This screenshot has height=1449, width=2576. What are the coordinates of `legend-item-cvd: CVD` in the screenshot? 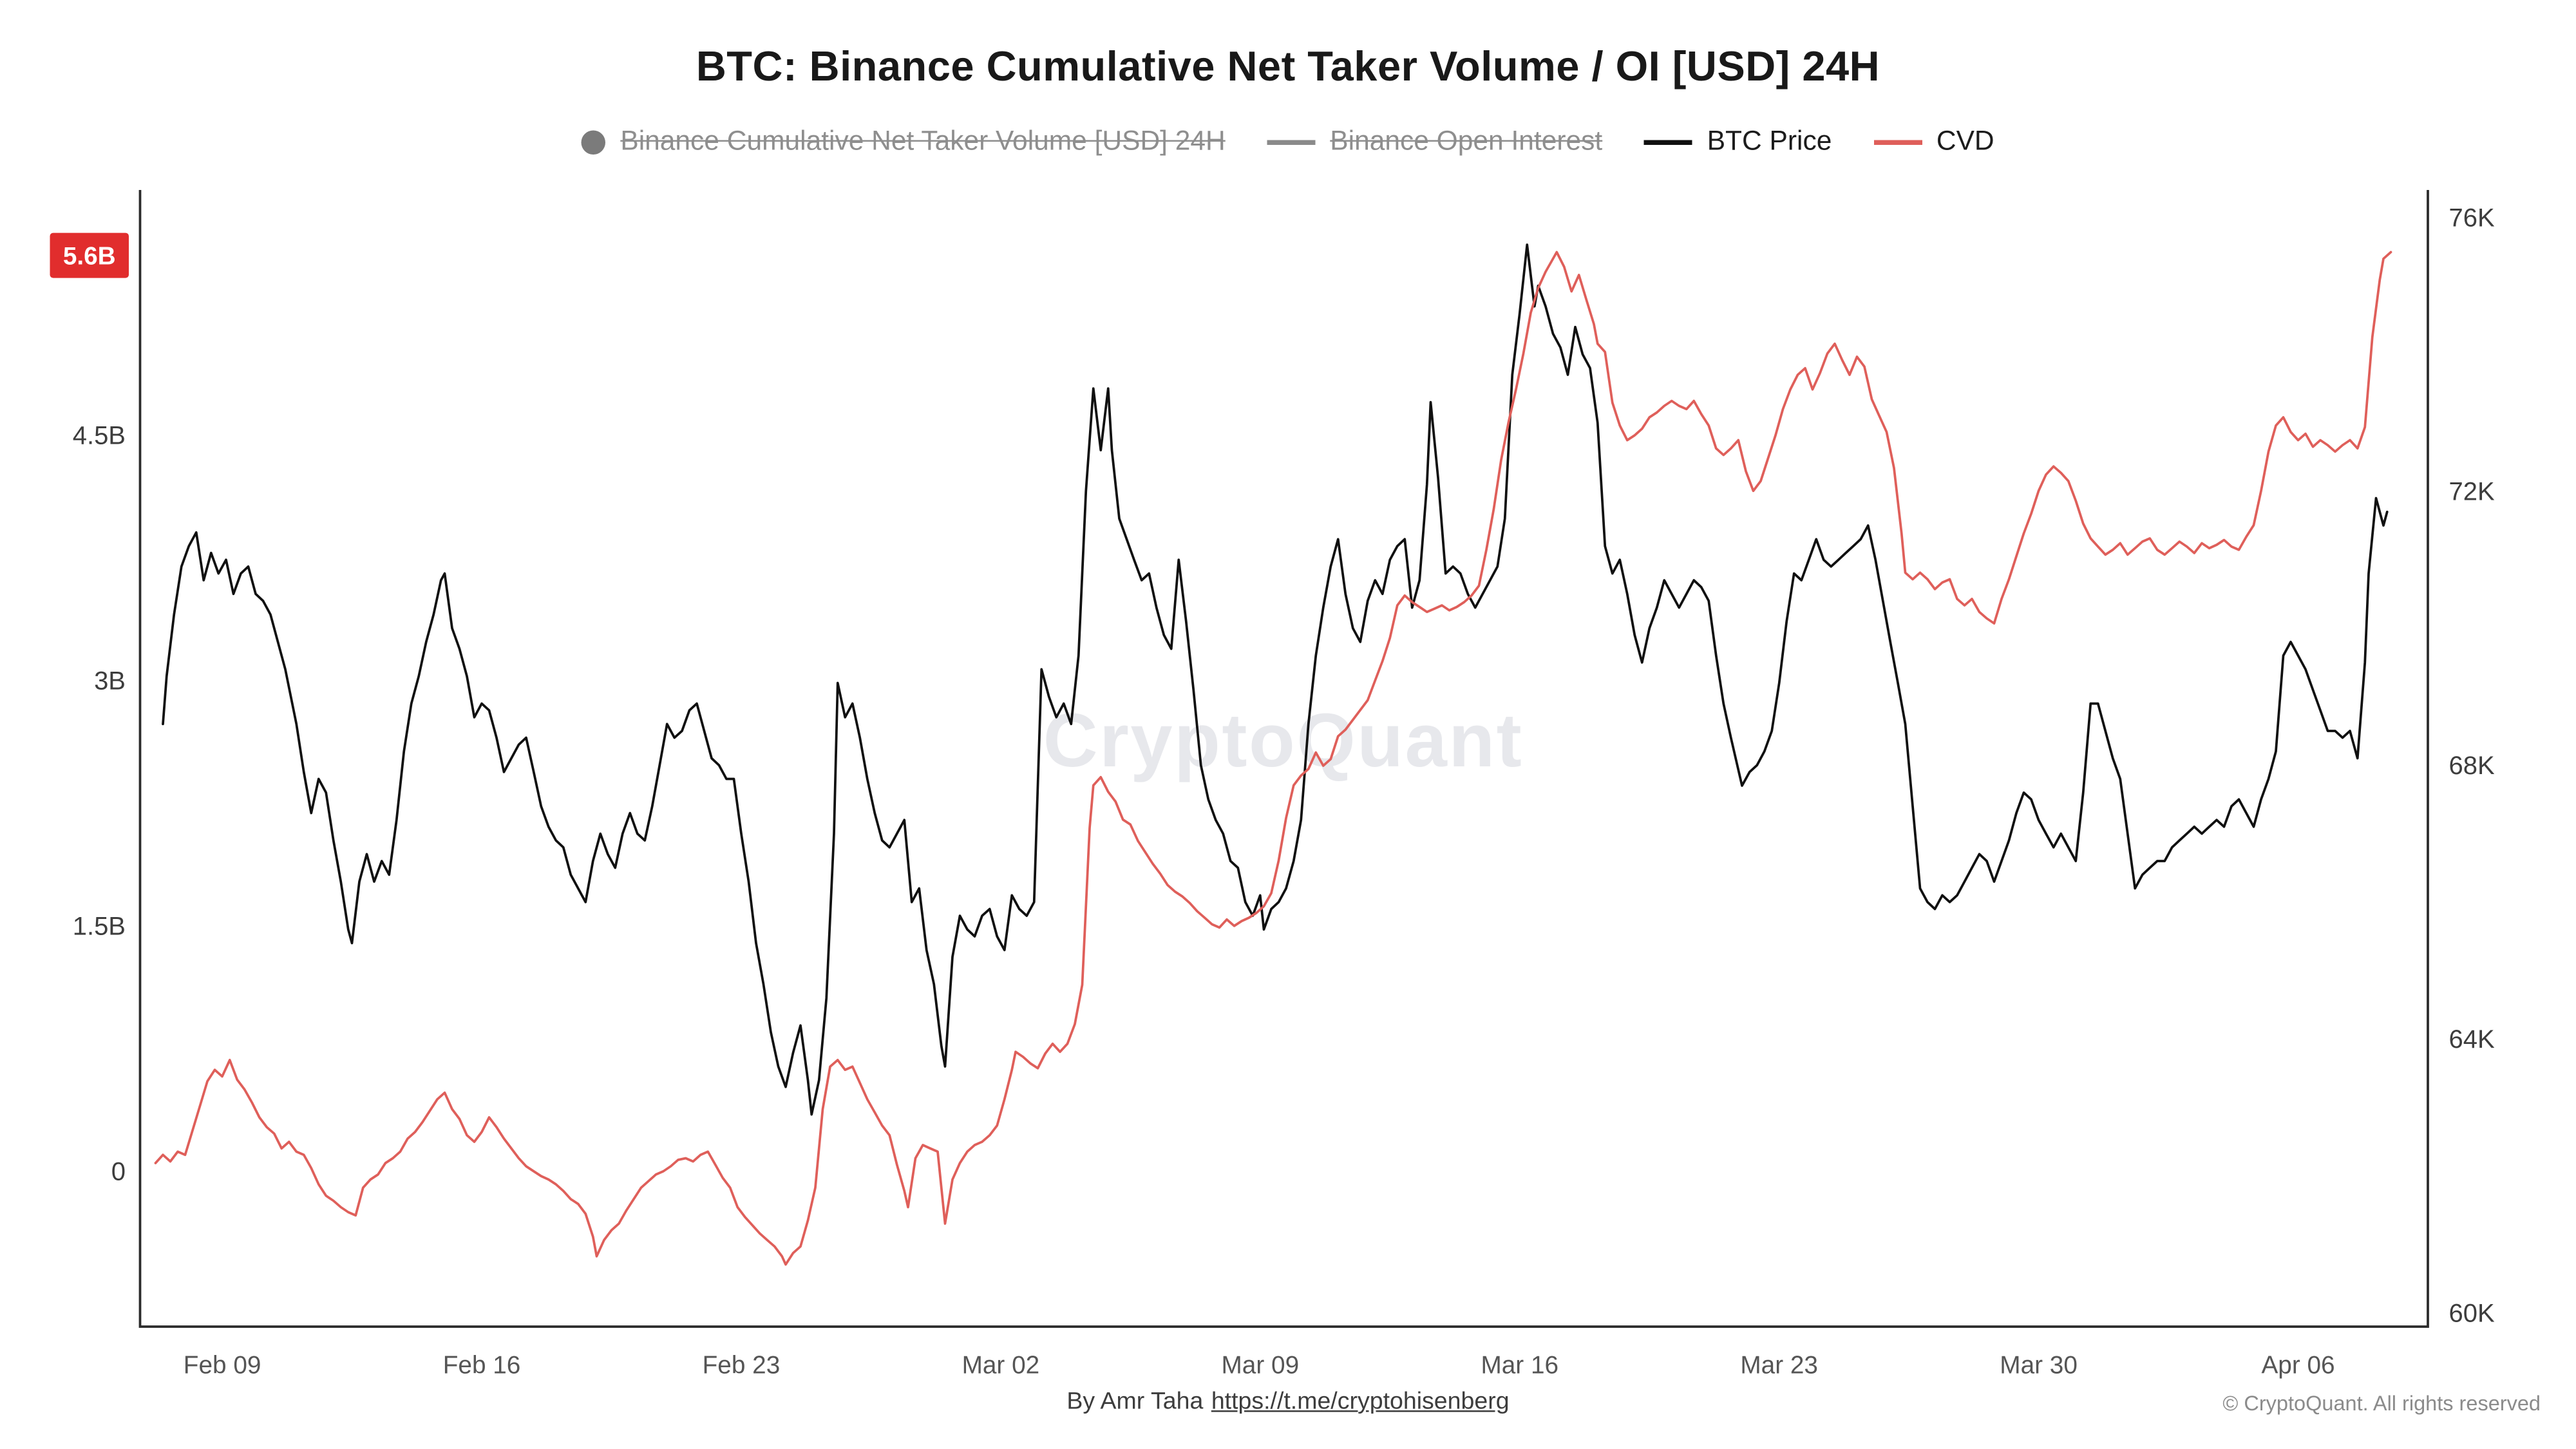 It's located at (1933, 142).